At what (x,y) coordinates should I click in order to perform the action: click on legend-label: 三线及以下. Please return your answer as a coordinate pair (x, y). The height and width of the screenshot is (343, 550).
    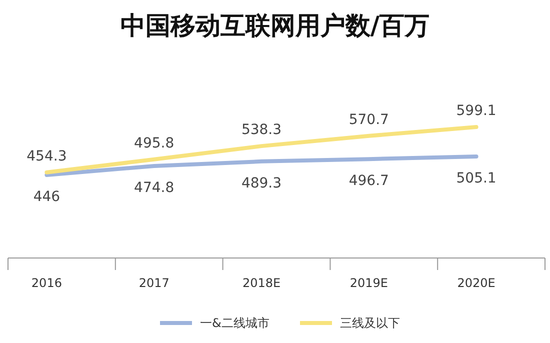
    Looking at the image, I should click on (370, 323).